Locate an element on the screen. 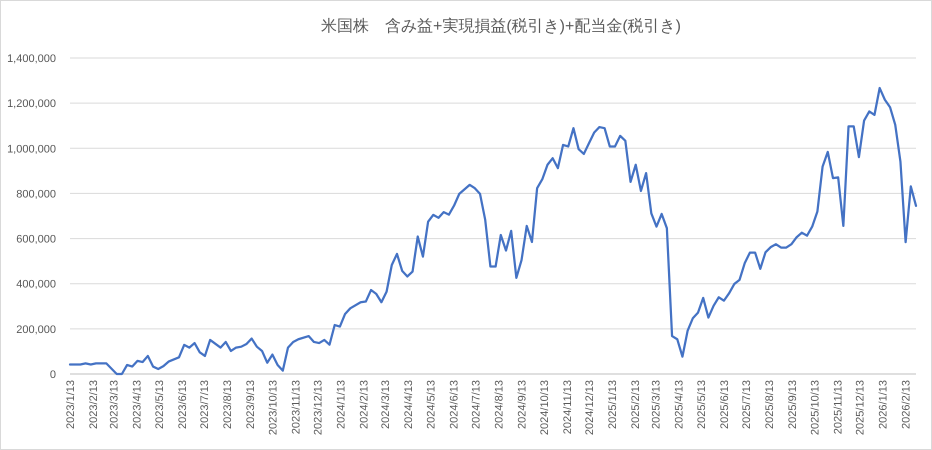 This screenshot has width=932, height=450. x-tick-label: 2024/1/13 is located at coordinates (342, 404).